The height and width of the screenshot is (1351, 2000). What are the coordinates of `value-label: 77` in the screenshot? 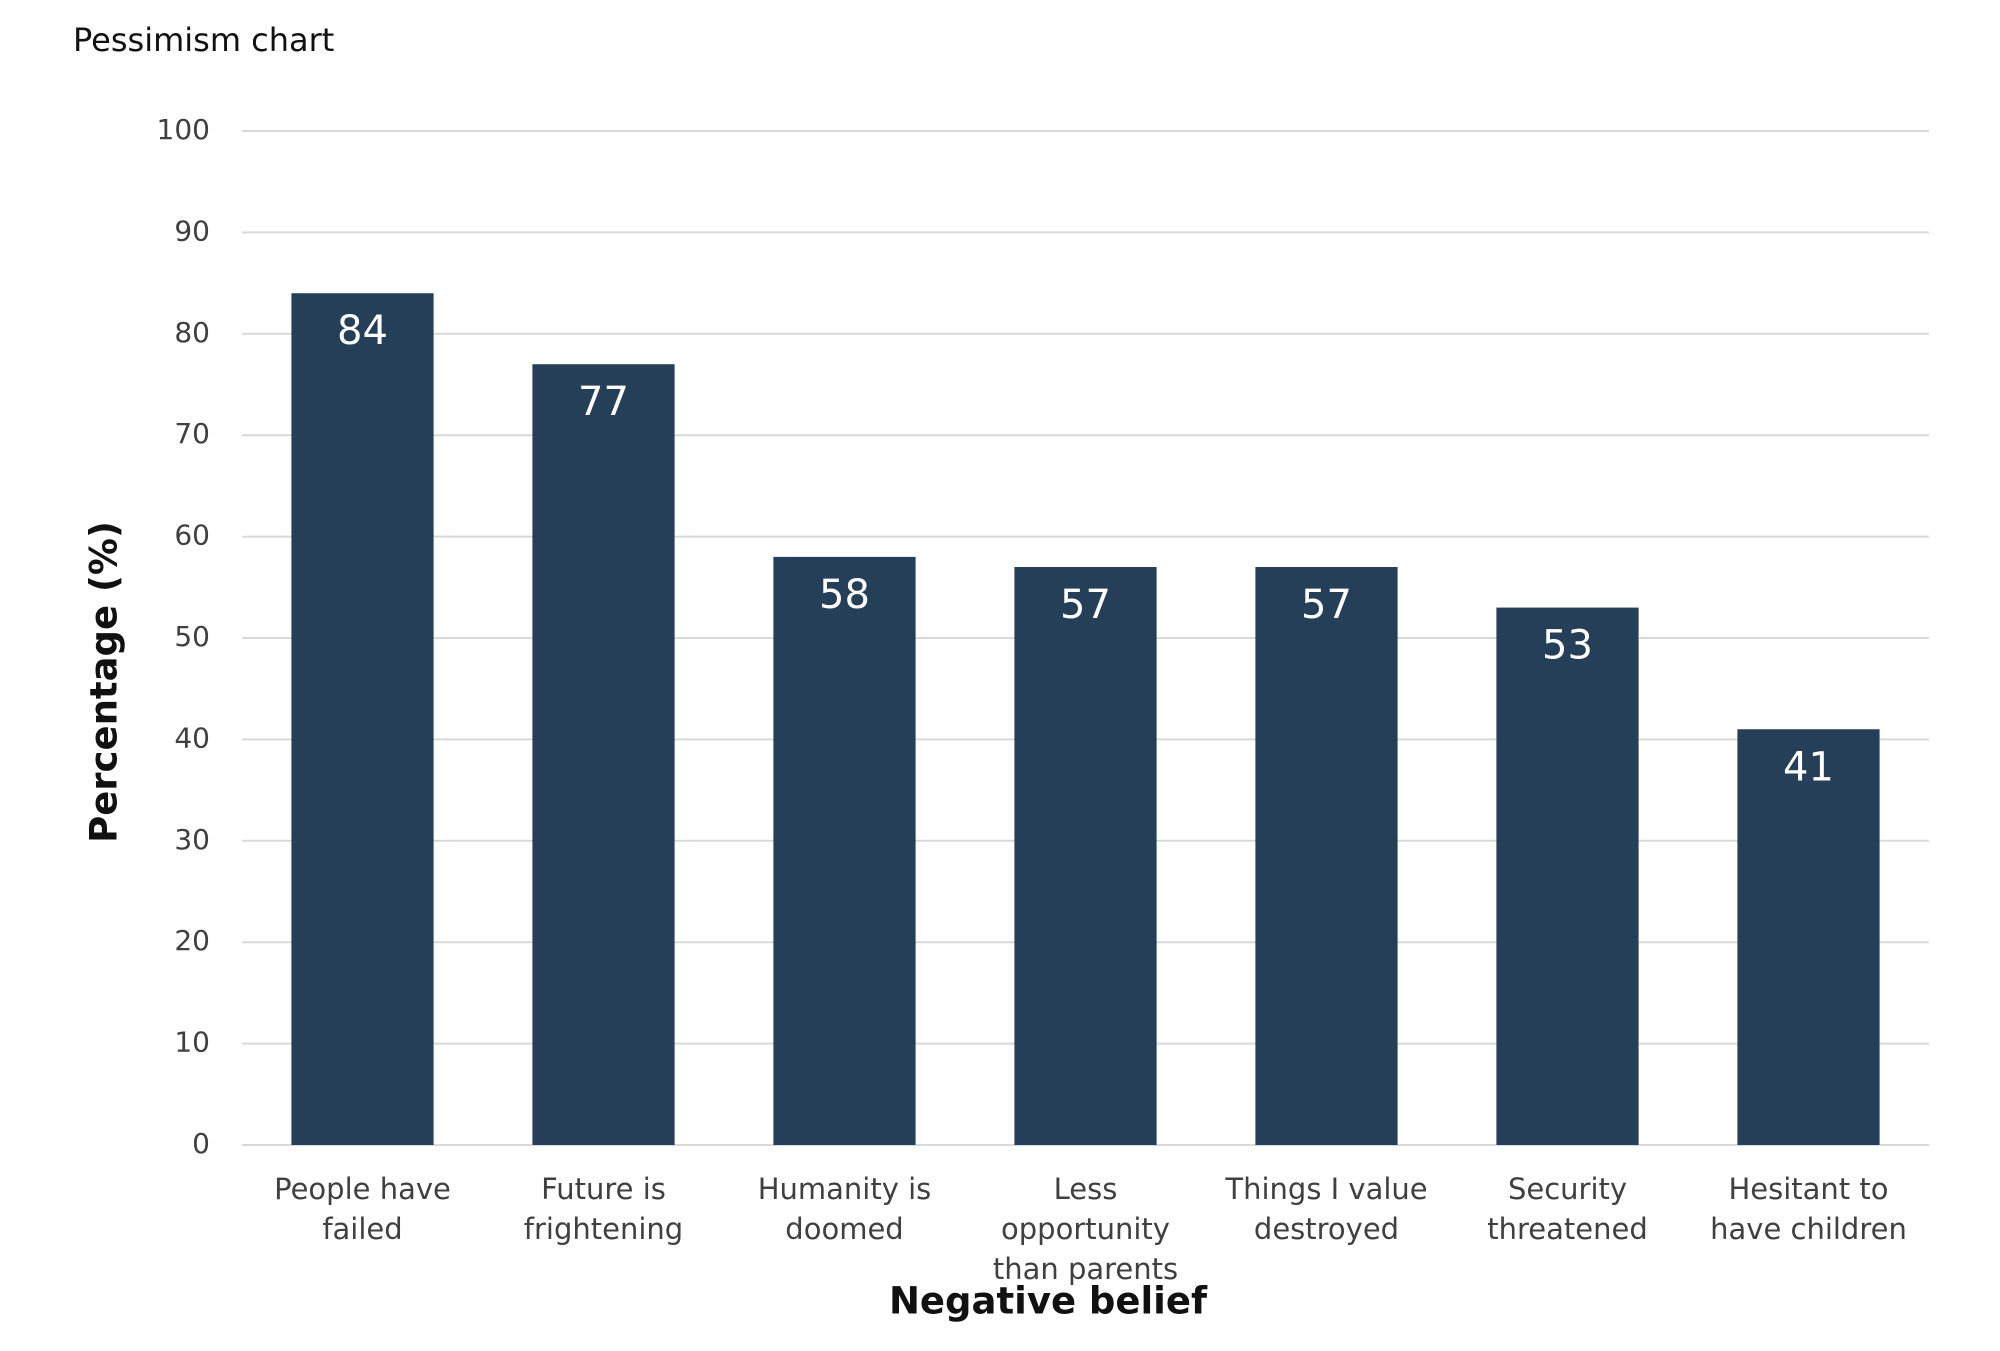 It's located at (603, 402).